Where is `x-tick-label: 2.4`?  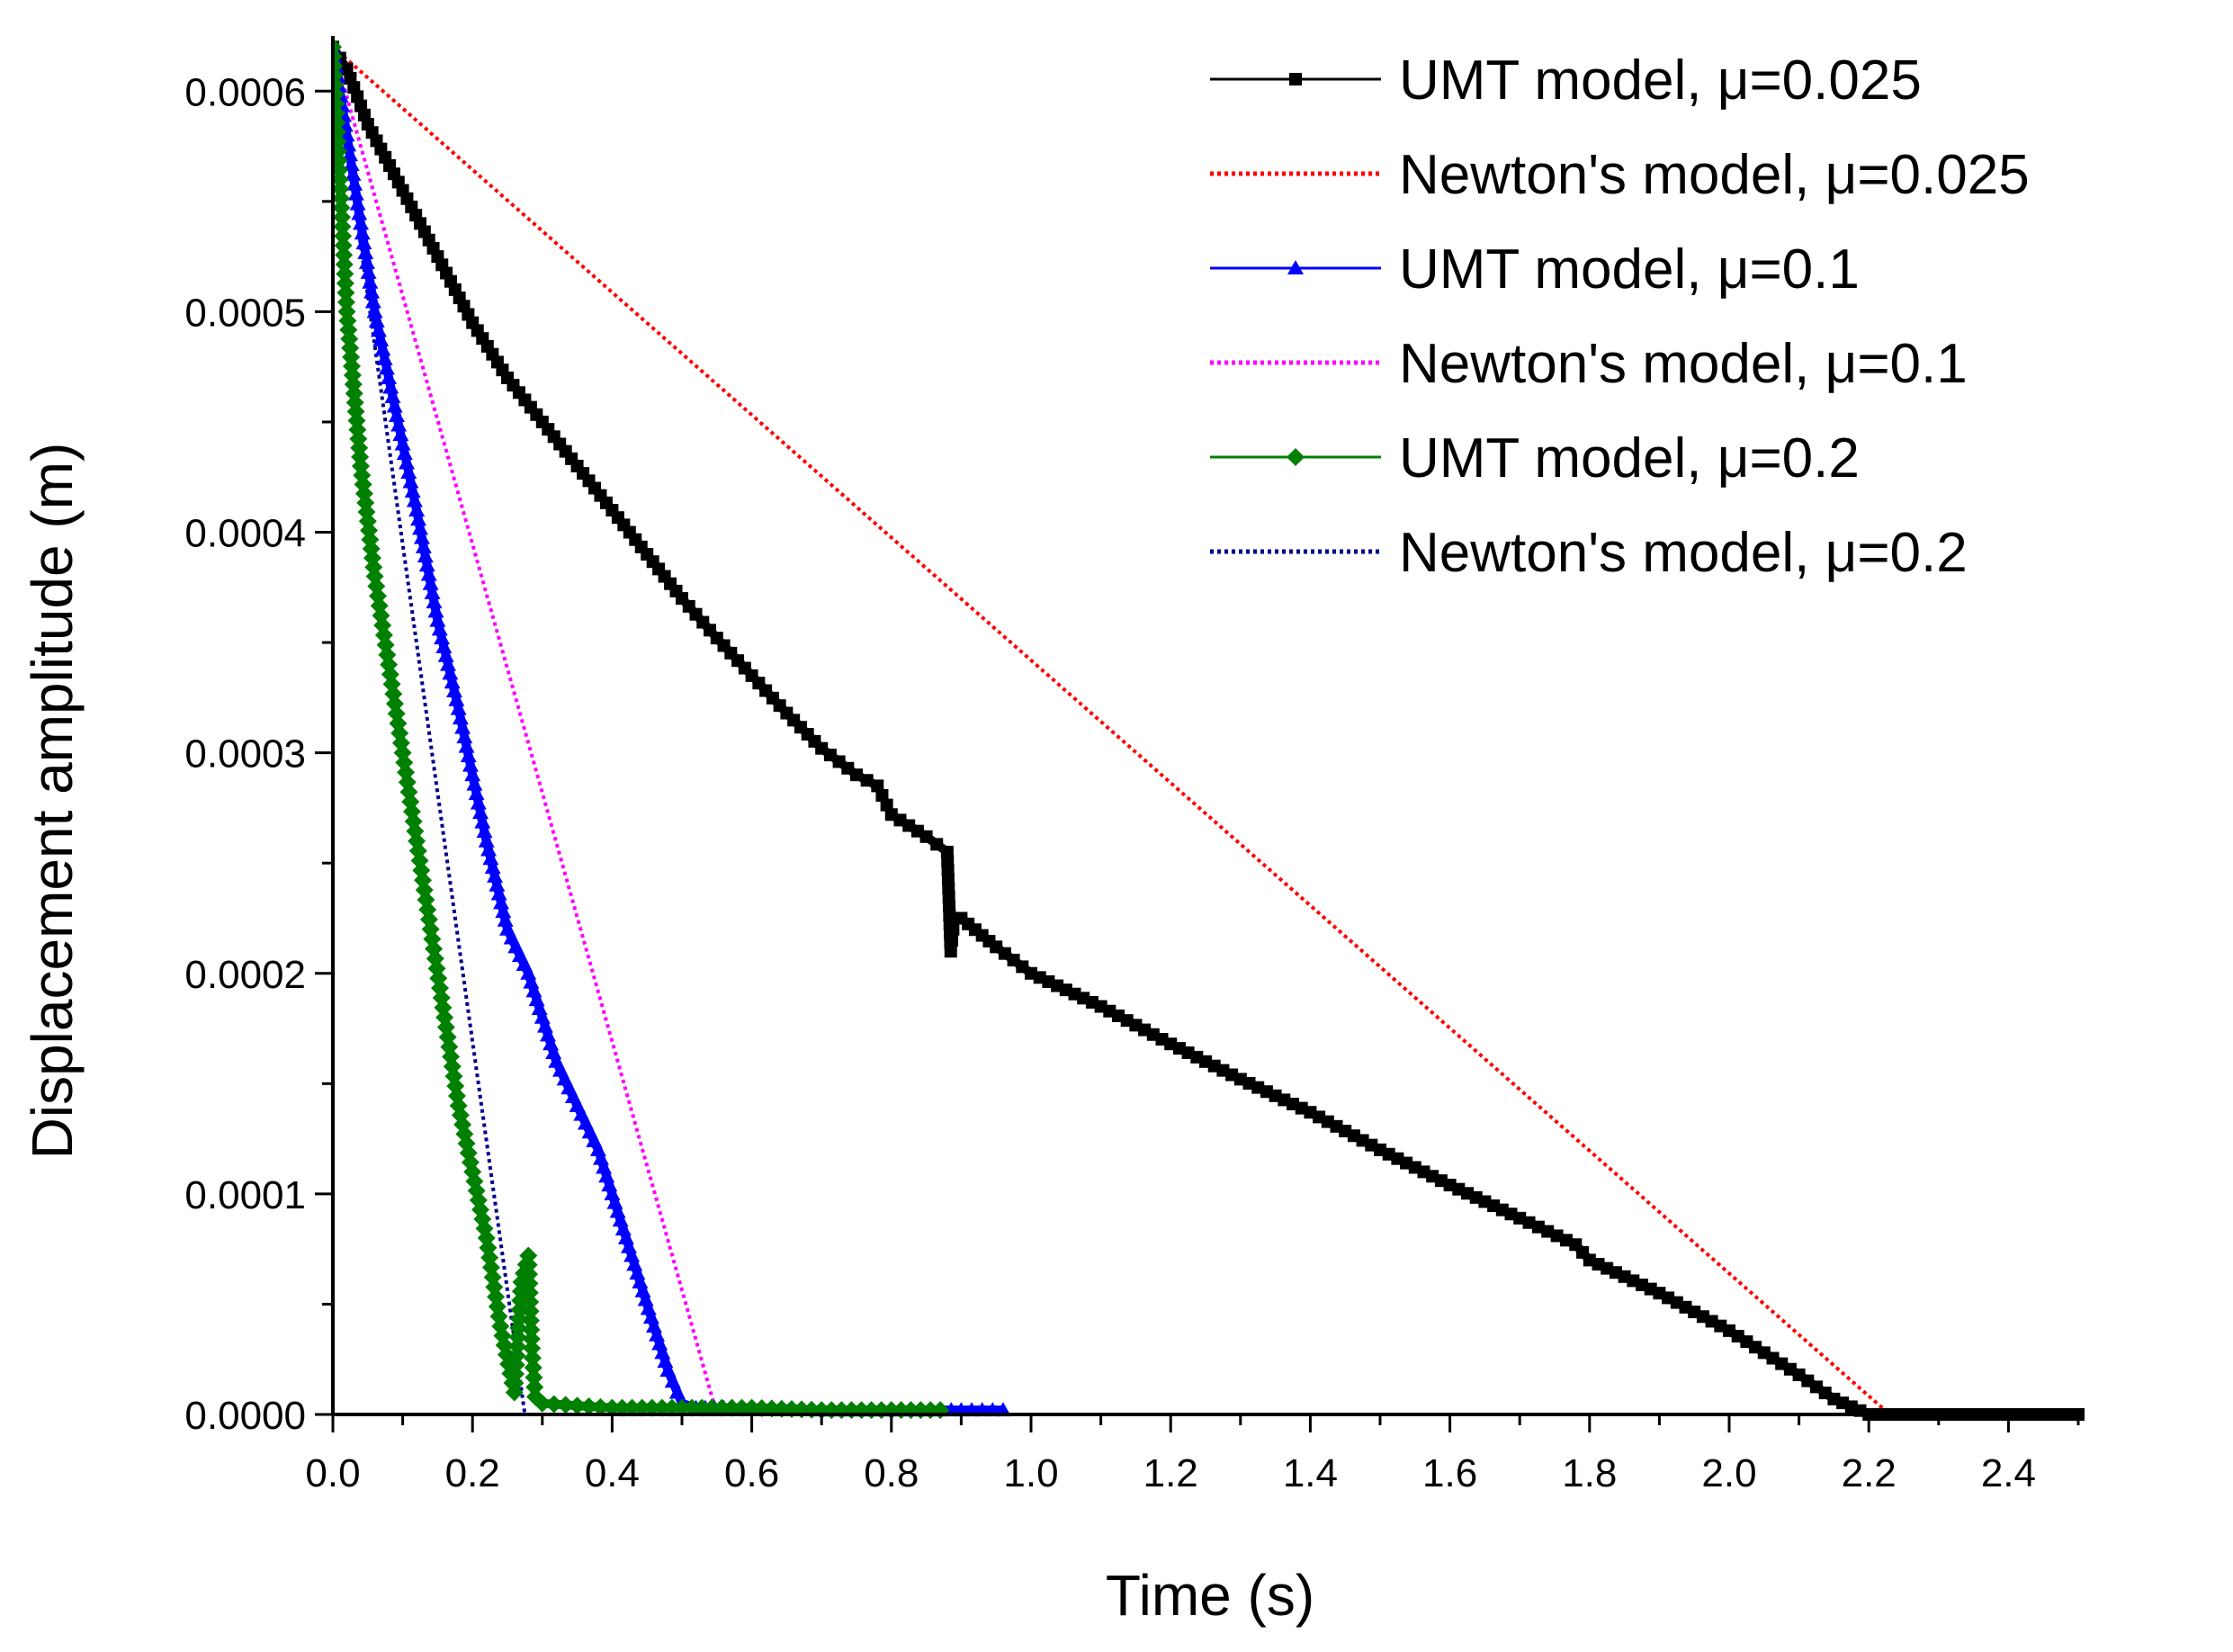 x-tick-label: 2.4 is located at coordinates (2008, 1473).